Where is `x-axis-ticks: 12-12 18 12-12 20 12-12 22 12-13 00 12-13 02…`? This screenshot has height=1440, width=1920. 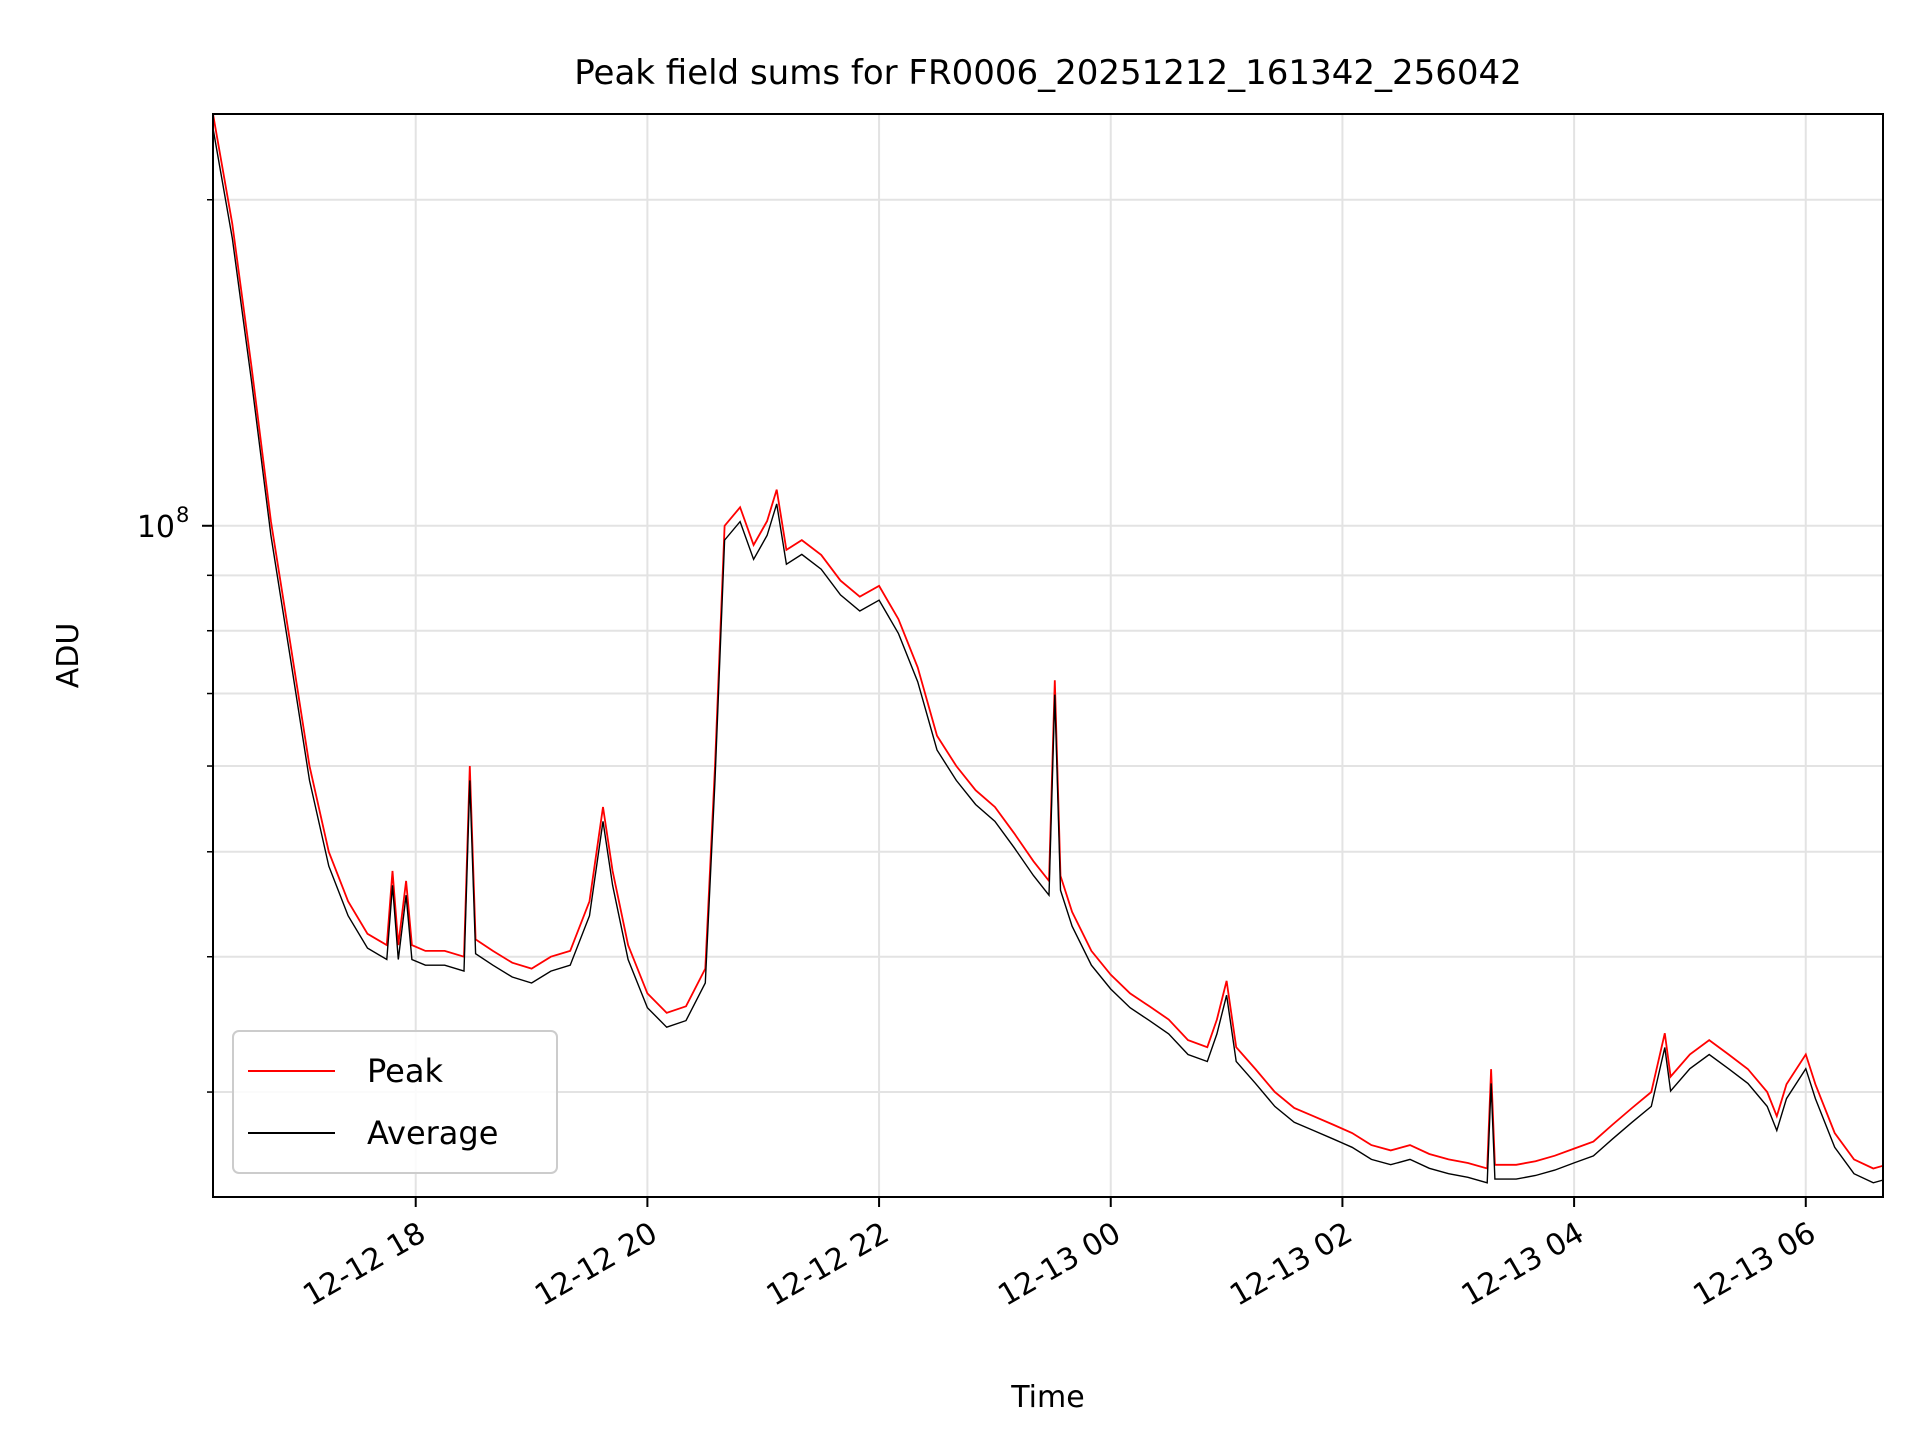 x-axis-ticks: 12-12 18 12-12 20 12-12 22 12-13 00 12-13 02… is located at coordinates (1059, 1255).